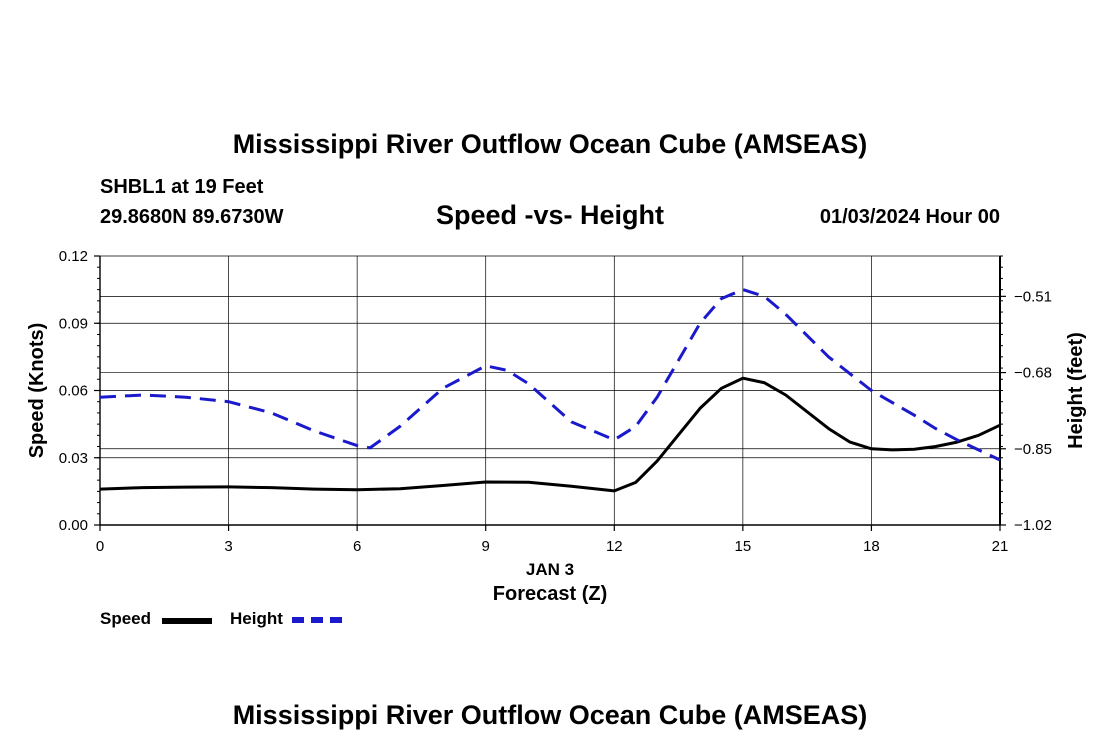 Image resolution: width=1100 pixels, height=750 pixels. I want to click on y-tick-label: 0.09, so click(73, 323).